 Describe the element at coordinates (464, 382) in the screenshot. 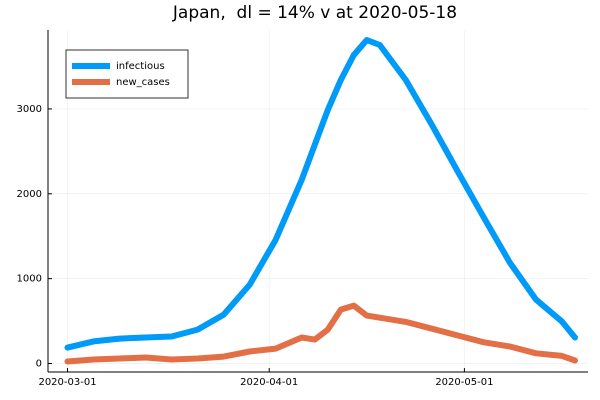

I see `x-tick-label: 2020-05-01` at that location.